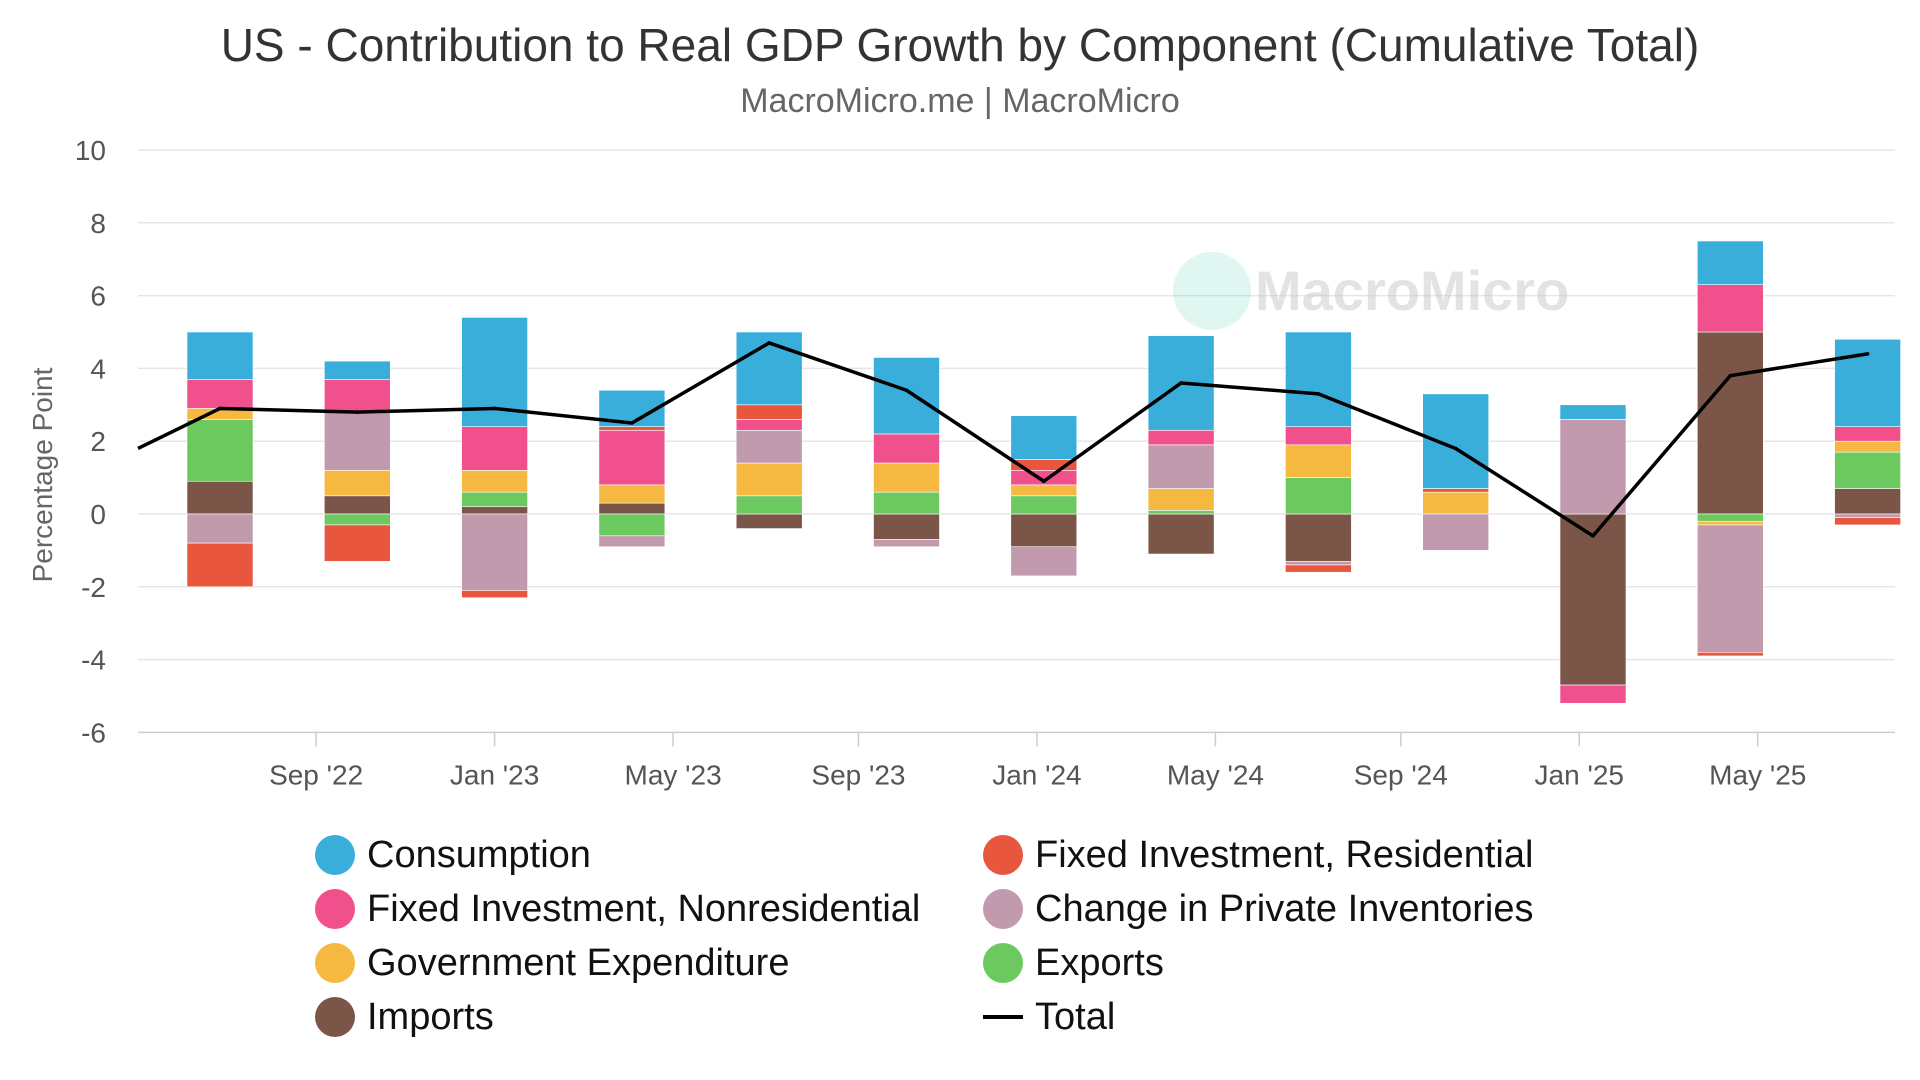 This screenshot has width=1920, height=1080. I want to click on watermark: MacroMicro, so click(1371, 291).